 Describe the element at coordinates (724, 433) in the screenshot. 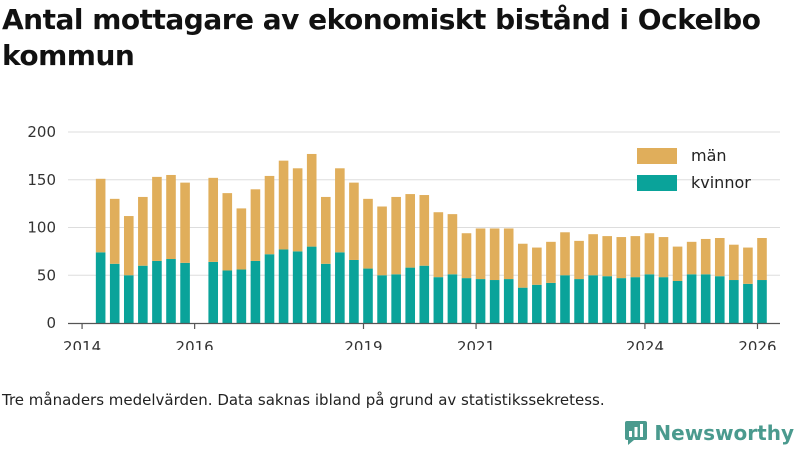

I see `brand-name: Newsworthy` at that location.